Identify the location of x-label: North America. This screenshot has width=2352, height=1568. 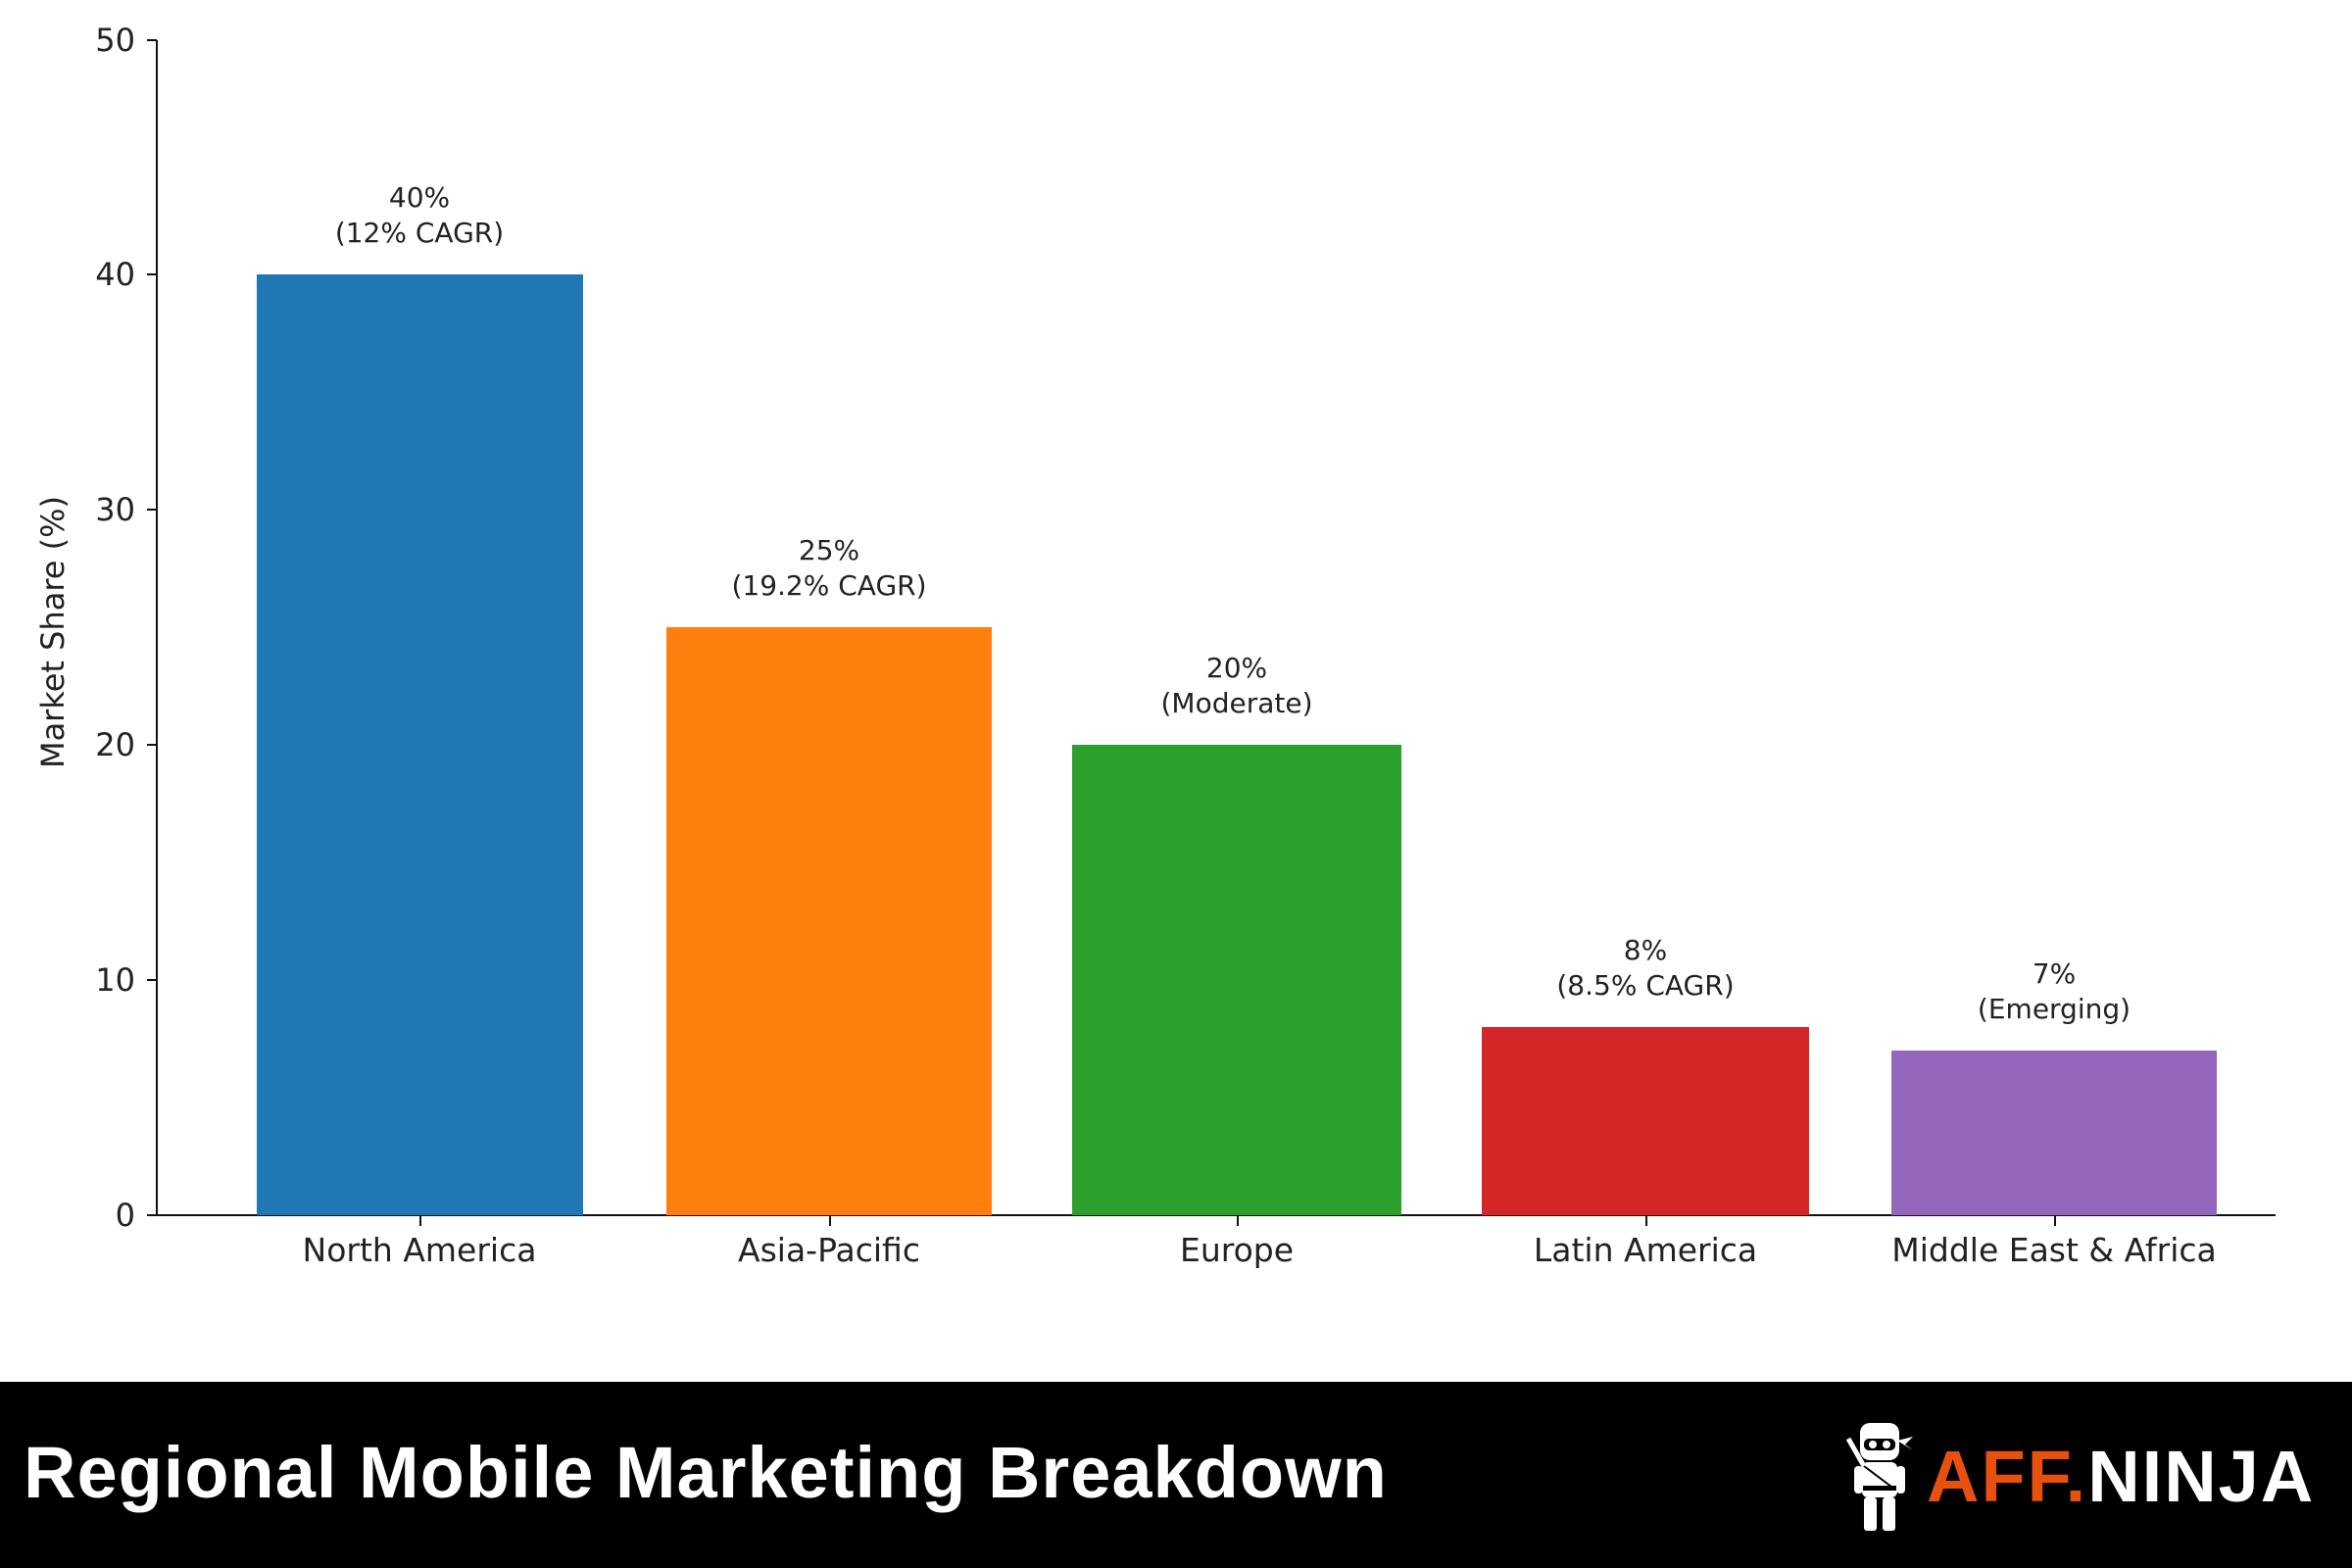
(419, 1250).